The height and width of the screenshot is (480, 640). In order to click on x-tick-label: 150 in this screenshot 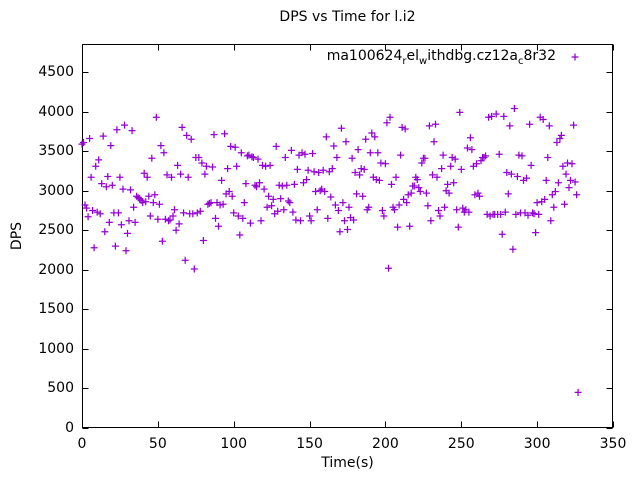, I will do `click(309, 444)`.